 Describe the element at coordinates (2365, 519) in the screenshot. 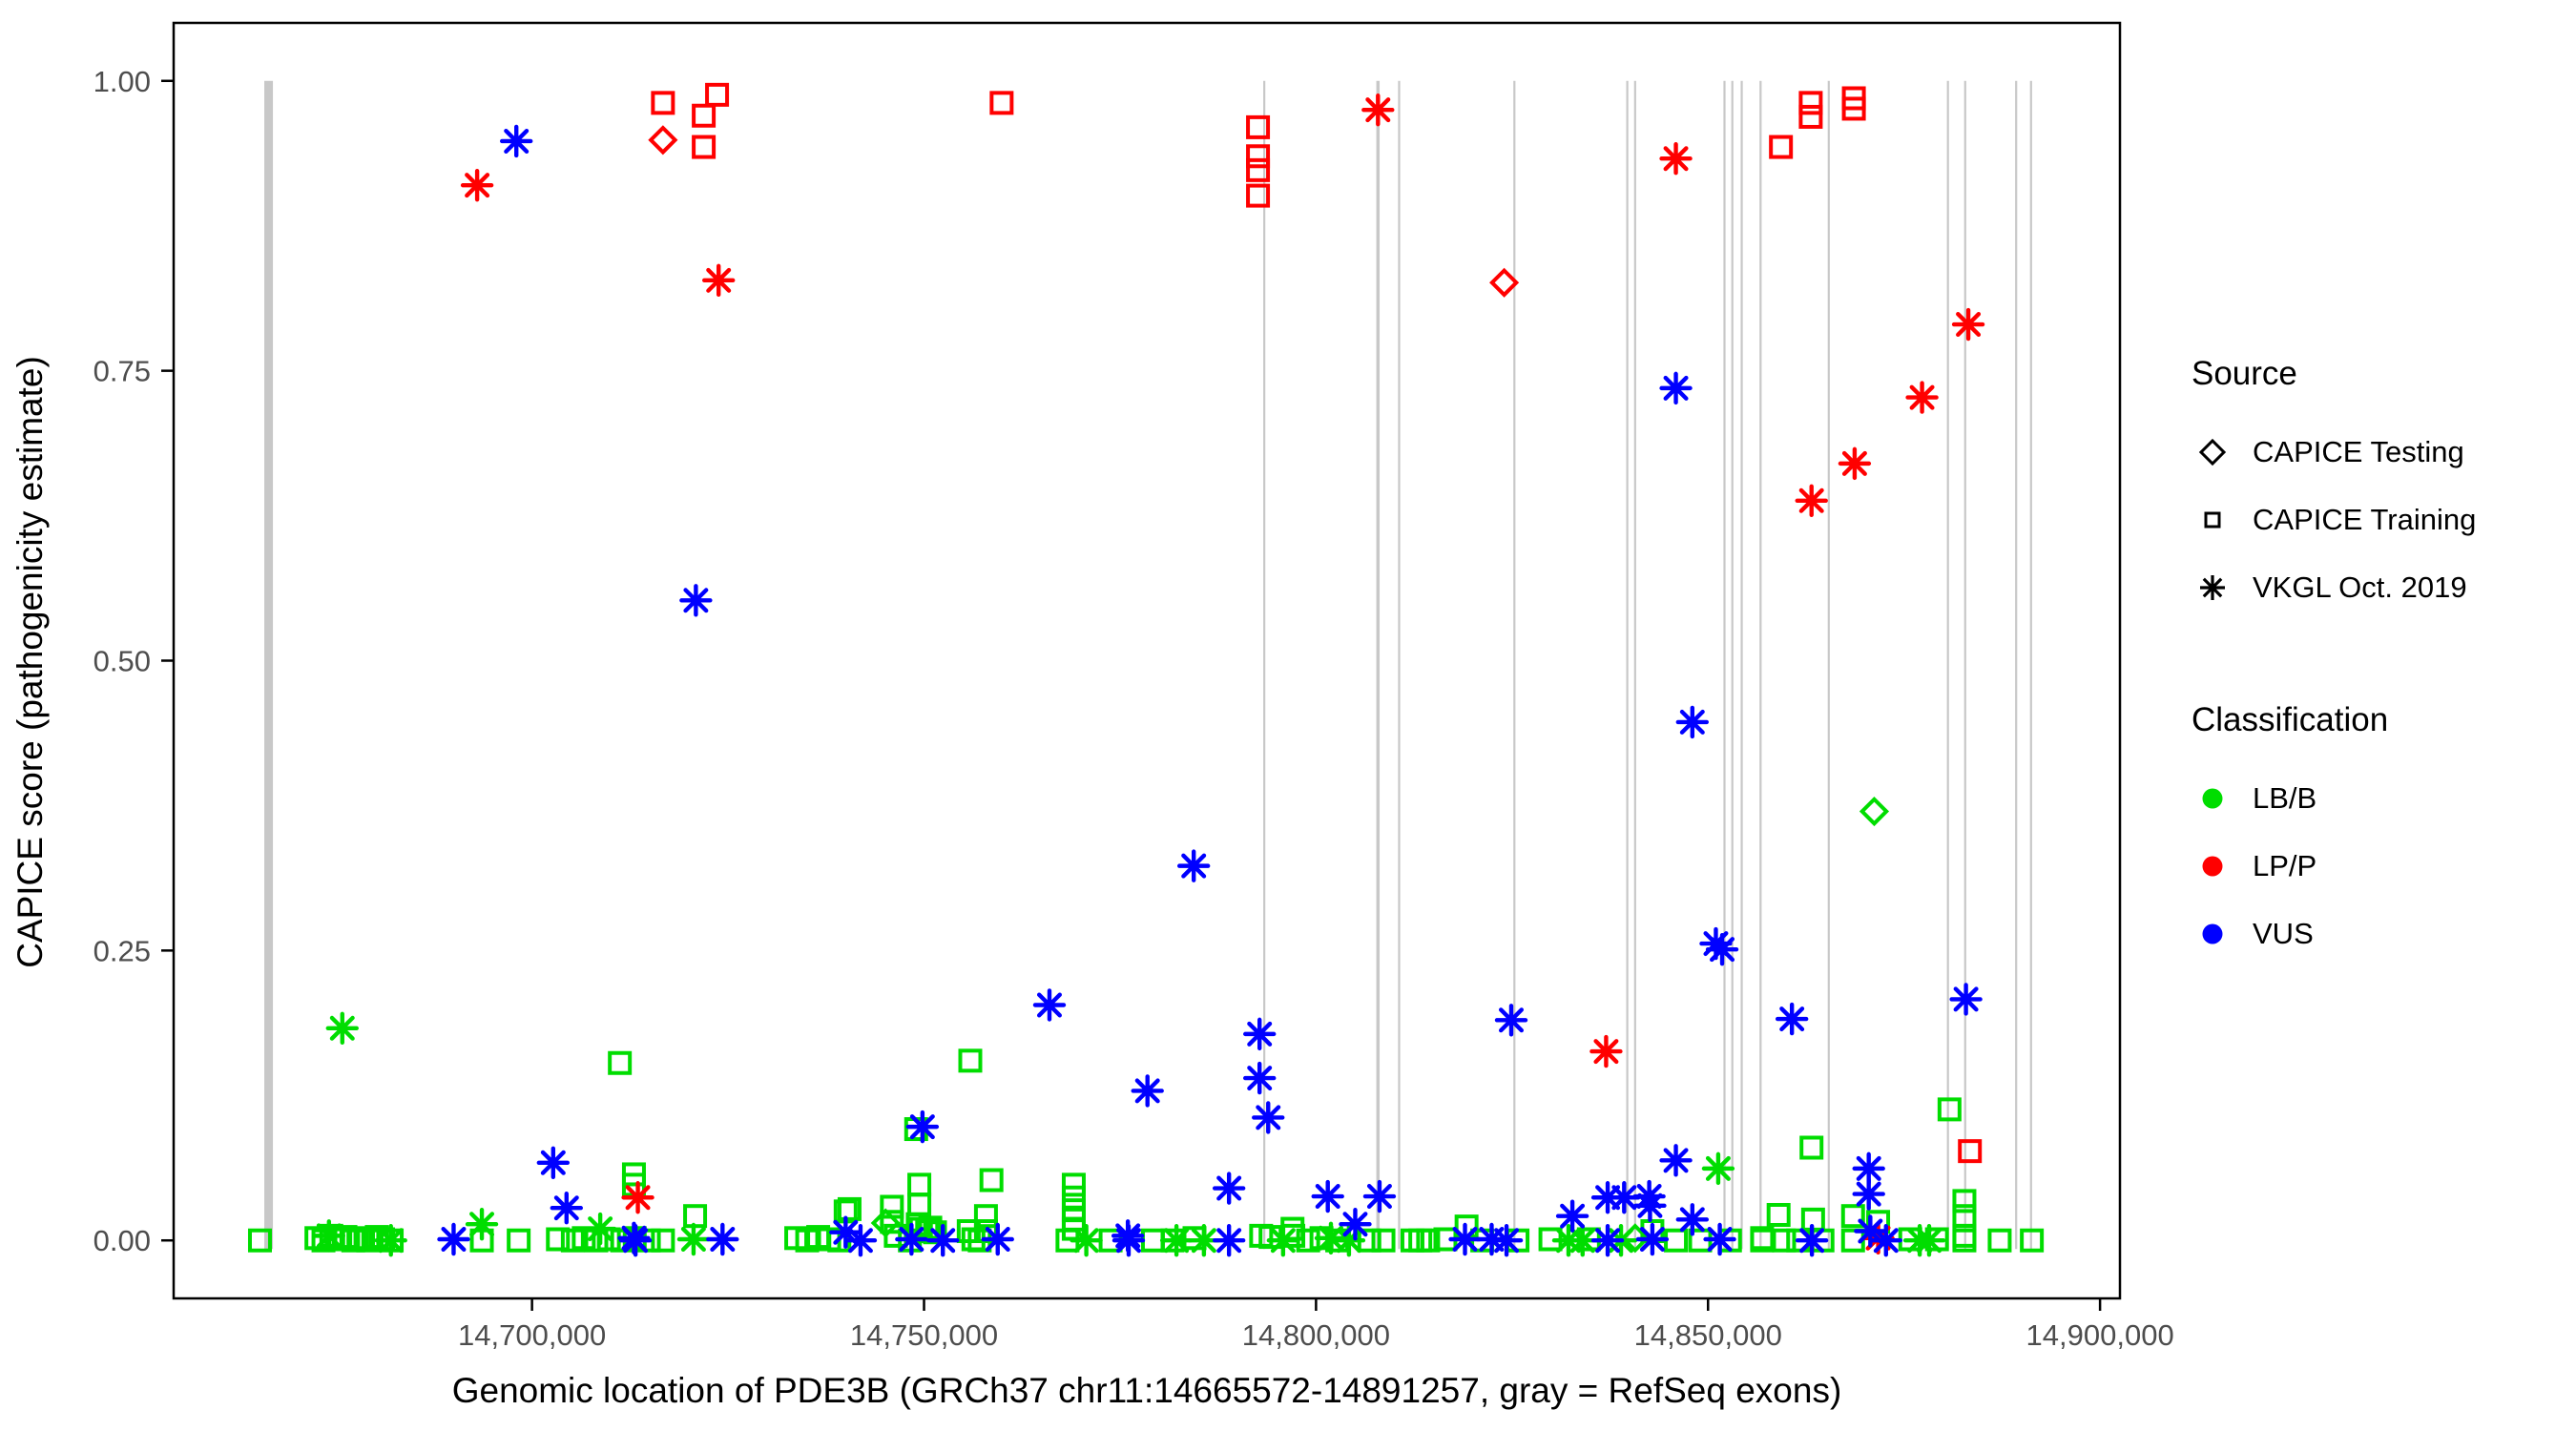

I see `legend-item-label: CAPICE Training` at that location.